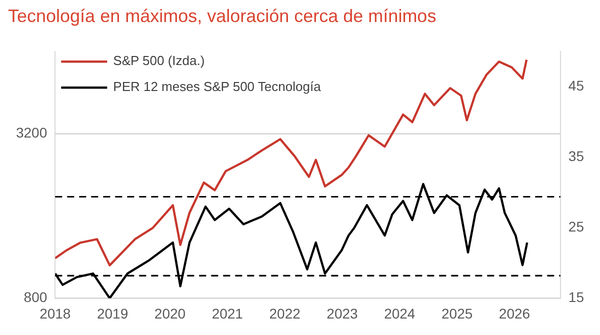 This screenshot has width=600, height=335. I want to click on x-tick-label: 2020, so click(170, 313).